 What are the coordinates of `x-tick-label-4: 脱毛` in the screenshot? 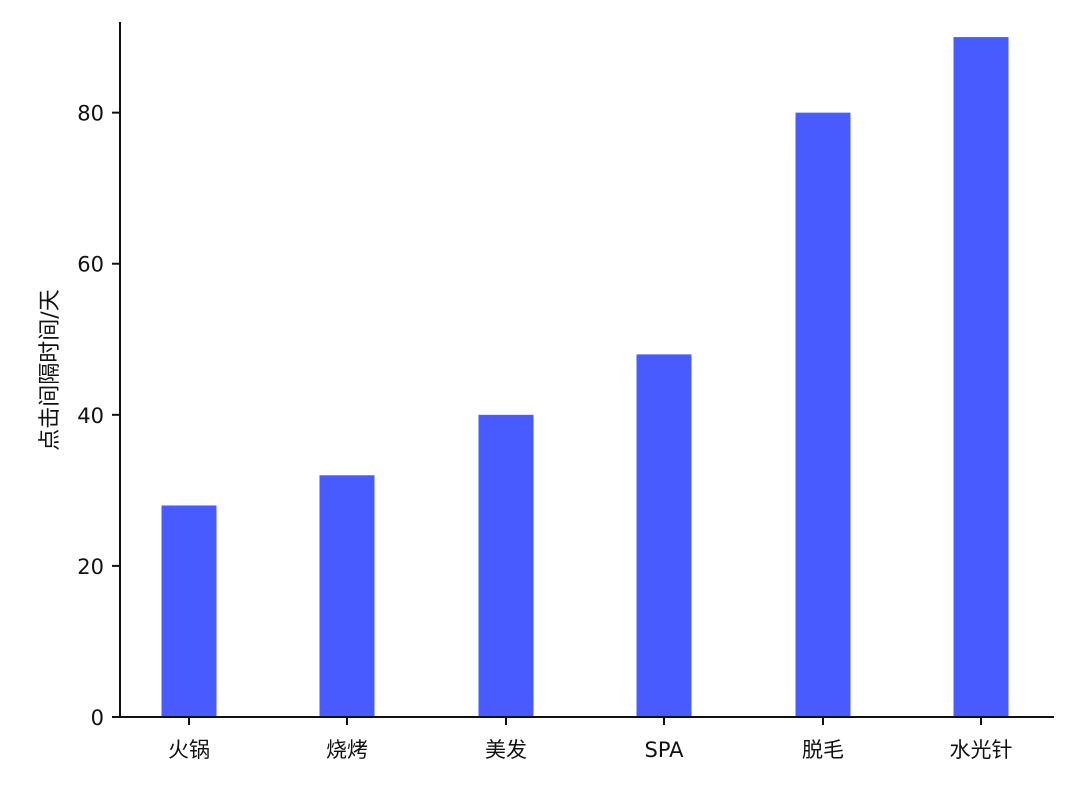 It's located at (823, 750).